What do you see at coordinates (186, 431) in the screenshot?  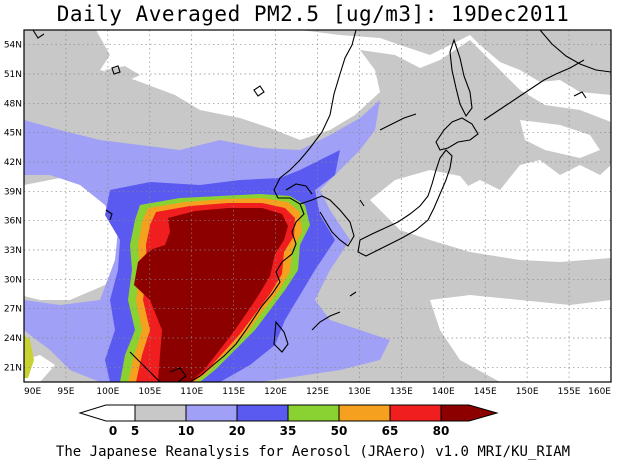 I see `colorbar-label: 10` at bounding box center [186, 431].